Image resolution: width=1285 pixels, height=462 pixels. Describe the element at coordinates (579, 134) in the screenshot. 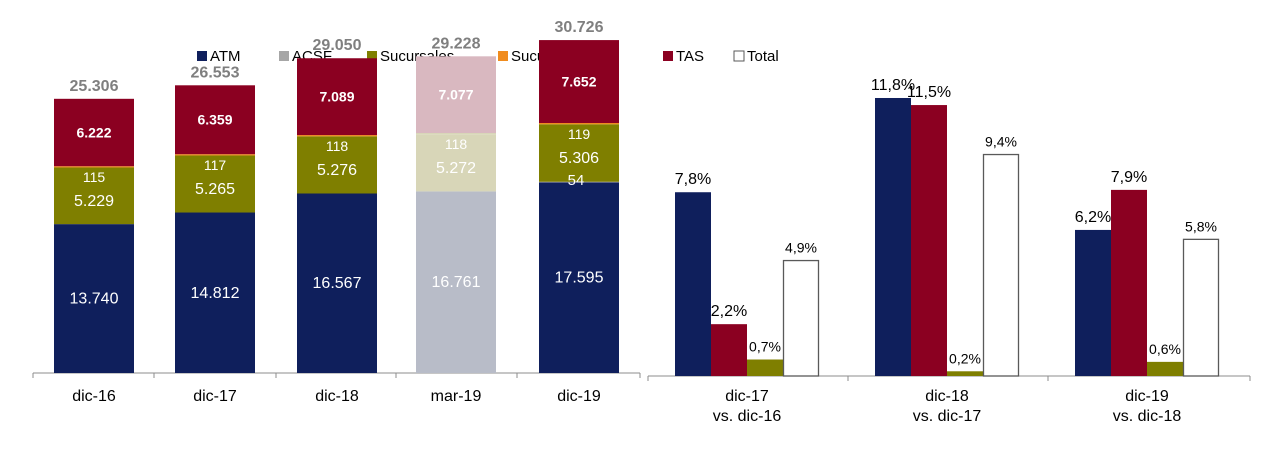

I see `data-label-sucursal_movil-dic-19: 119` at that location.